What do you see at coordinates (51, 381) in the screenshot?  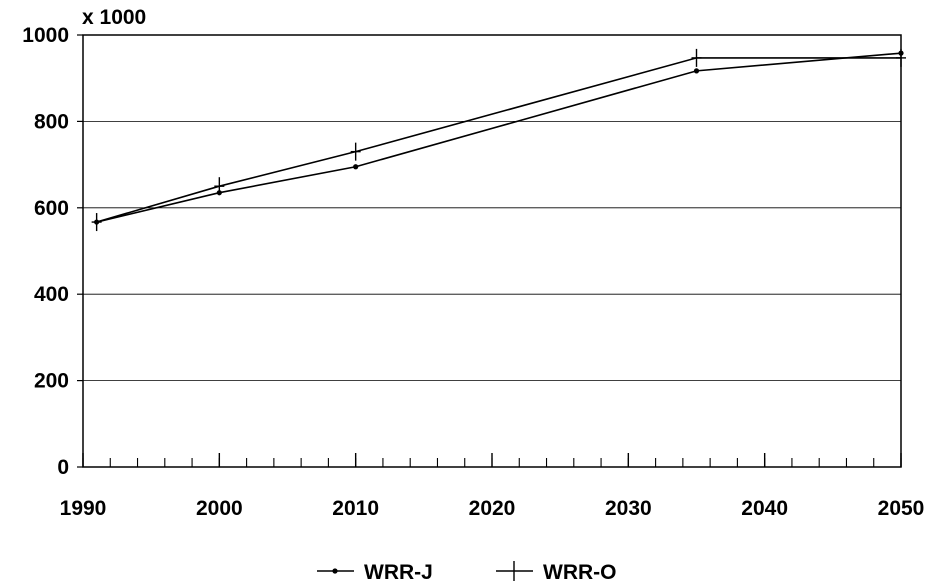 I see `y-tick-label-200: 200` at bounding box center [51, 381].